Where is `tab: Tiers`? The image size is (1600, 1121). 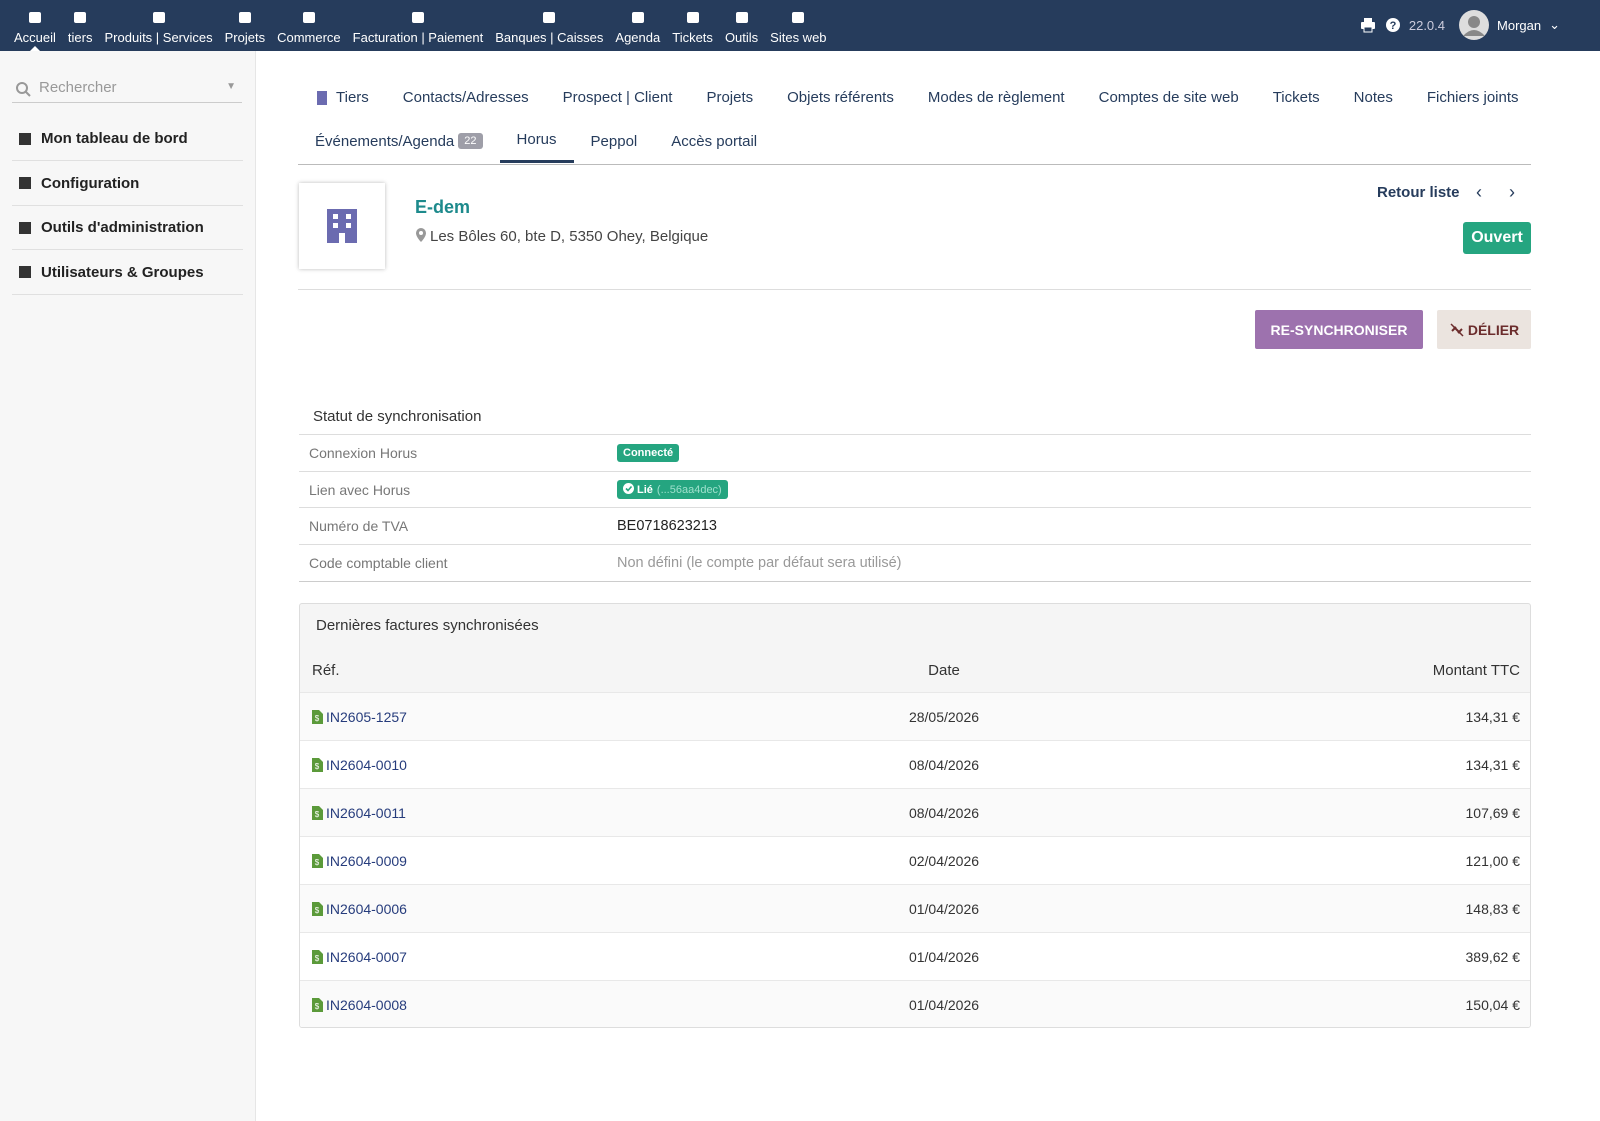
tab: Tiers is located at coordinates (342, 97).